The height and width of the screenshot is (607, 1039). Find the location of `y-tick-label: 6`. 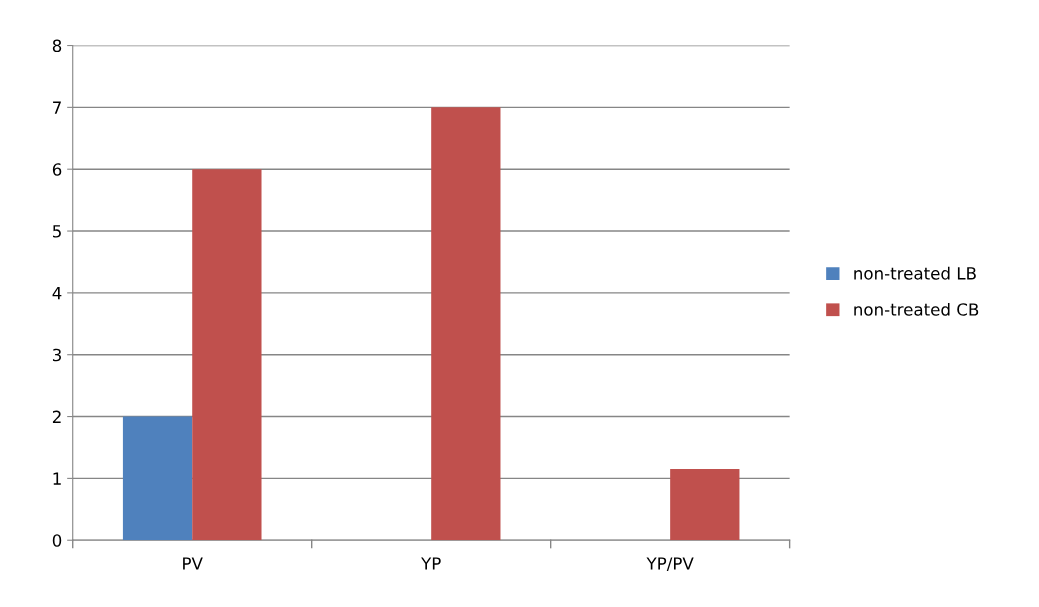

y-tick-label: 6 is located at coordinates (57, 169).